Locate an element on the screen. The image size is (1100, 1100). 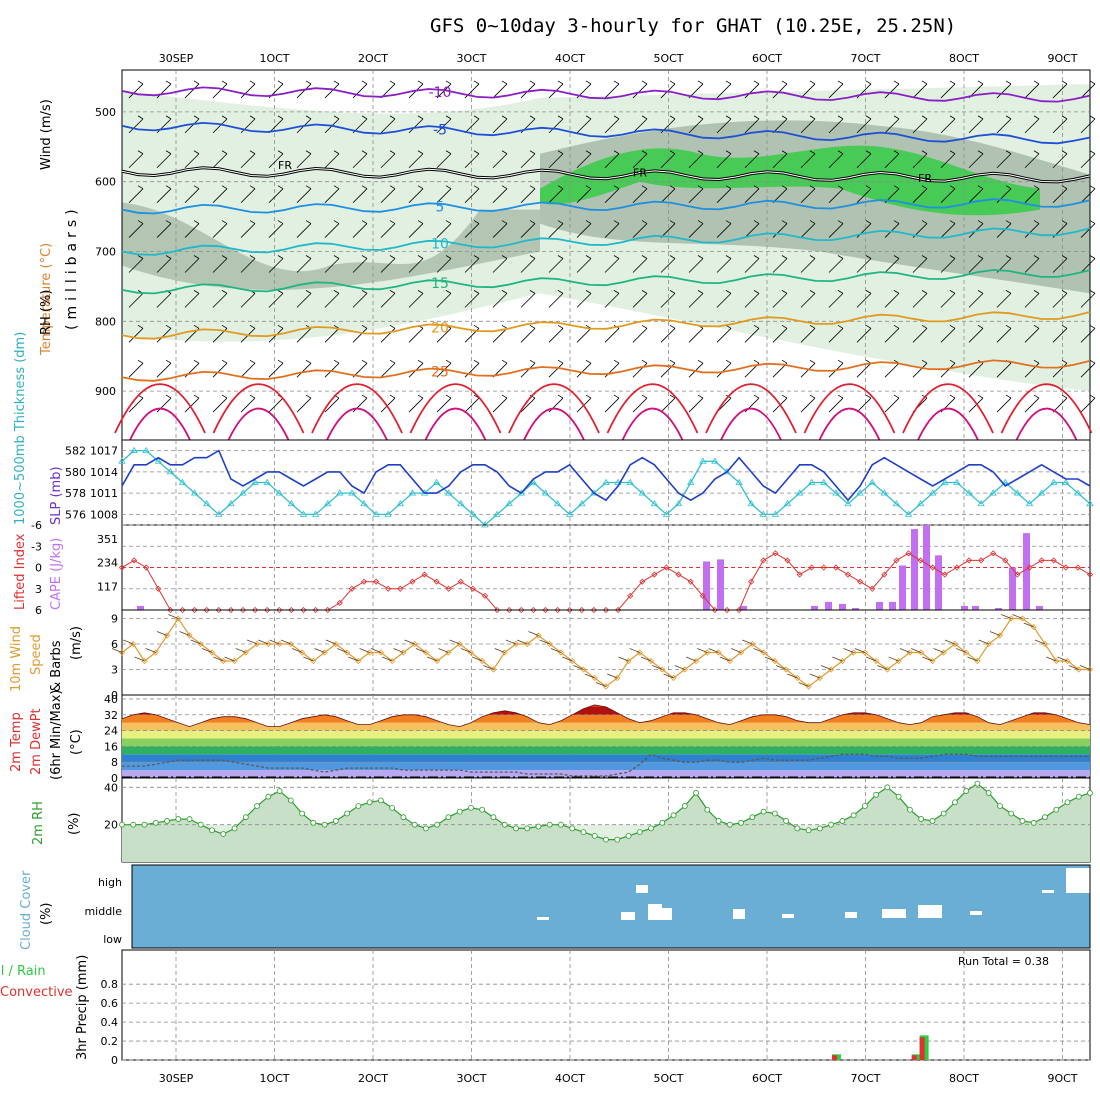
cloud-gap is located at coordinates (655, 912).